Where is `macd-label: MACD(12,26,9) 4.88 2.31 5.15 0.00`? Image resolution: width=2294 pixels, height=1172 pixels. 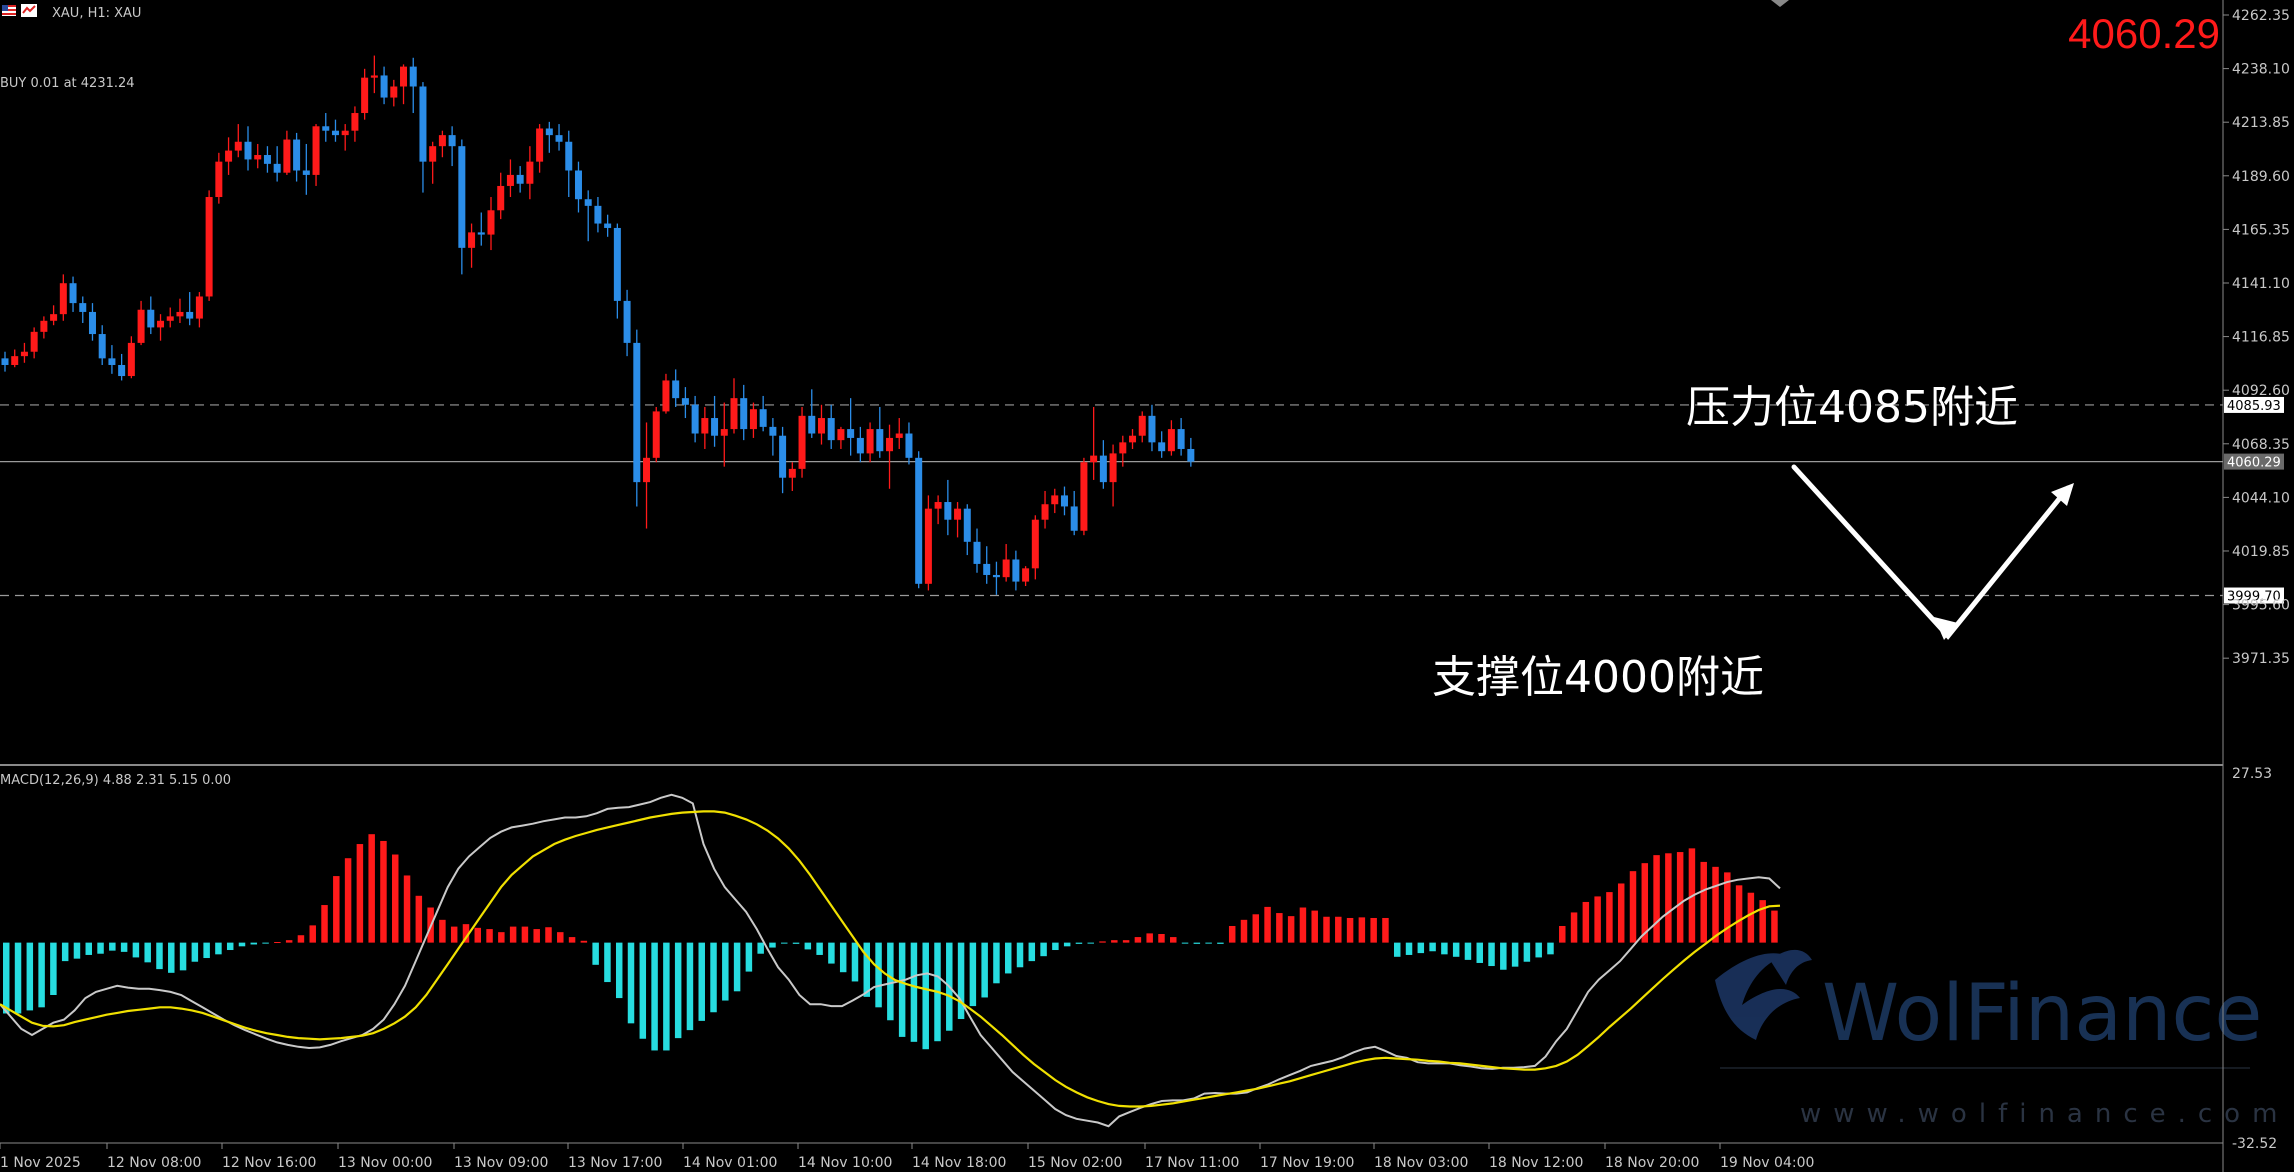 macd-label: MACD(12,26,9) 4.88 2.31 5.15 0.00 is located at coordinates (115, 780).